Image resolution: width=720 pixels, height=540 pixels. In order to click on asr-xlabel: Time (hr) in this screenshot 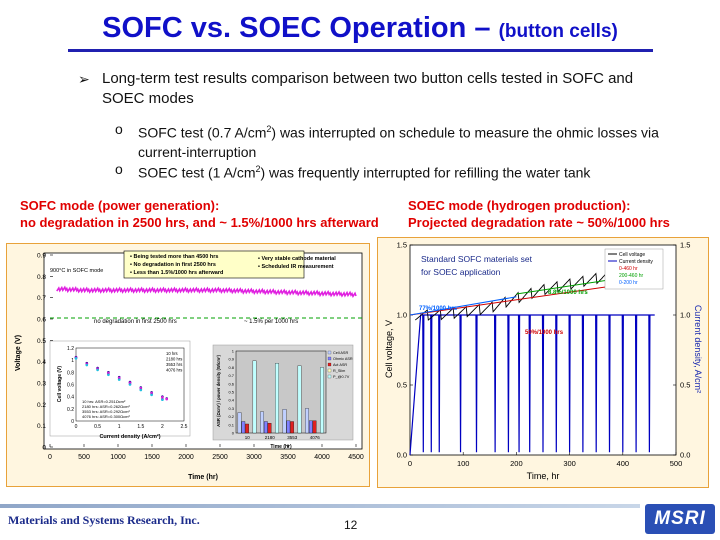, I will do `click(281, 447)`.